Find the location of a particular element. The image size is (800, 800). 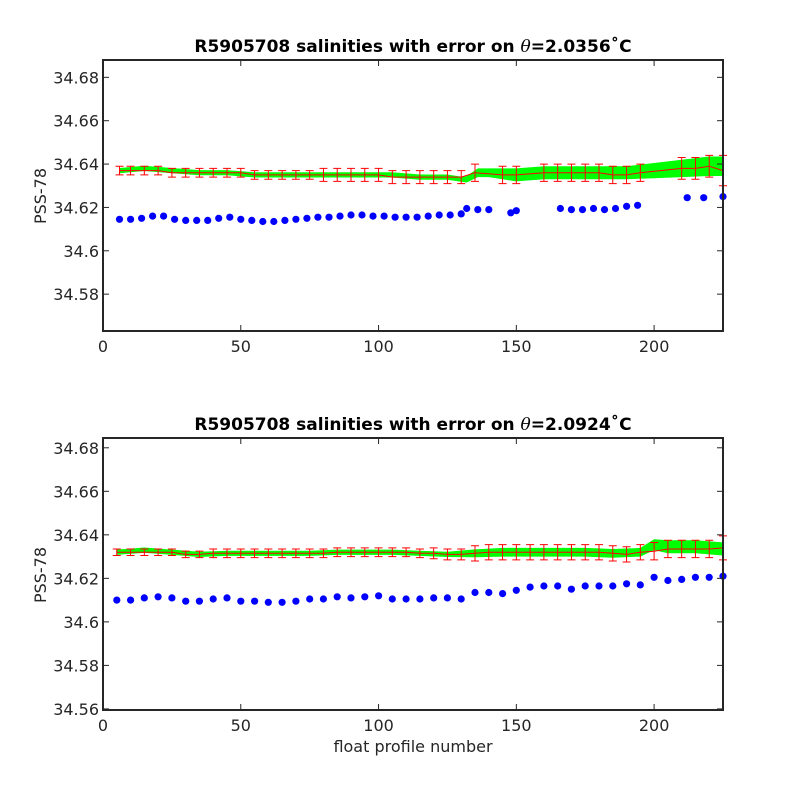

chart-title-1-symbol: θ is located at coordinates (526, 47).